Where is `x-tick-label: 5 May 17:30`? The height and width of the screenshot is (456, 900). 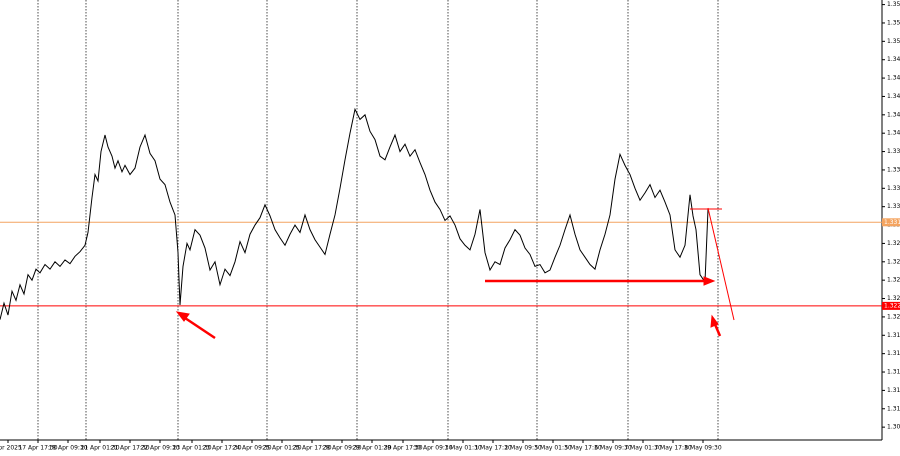
x-tick-label: 5 May 17:30 is located at coordinates (583, 448).